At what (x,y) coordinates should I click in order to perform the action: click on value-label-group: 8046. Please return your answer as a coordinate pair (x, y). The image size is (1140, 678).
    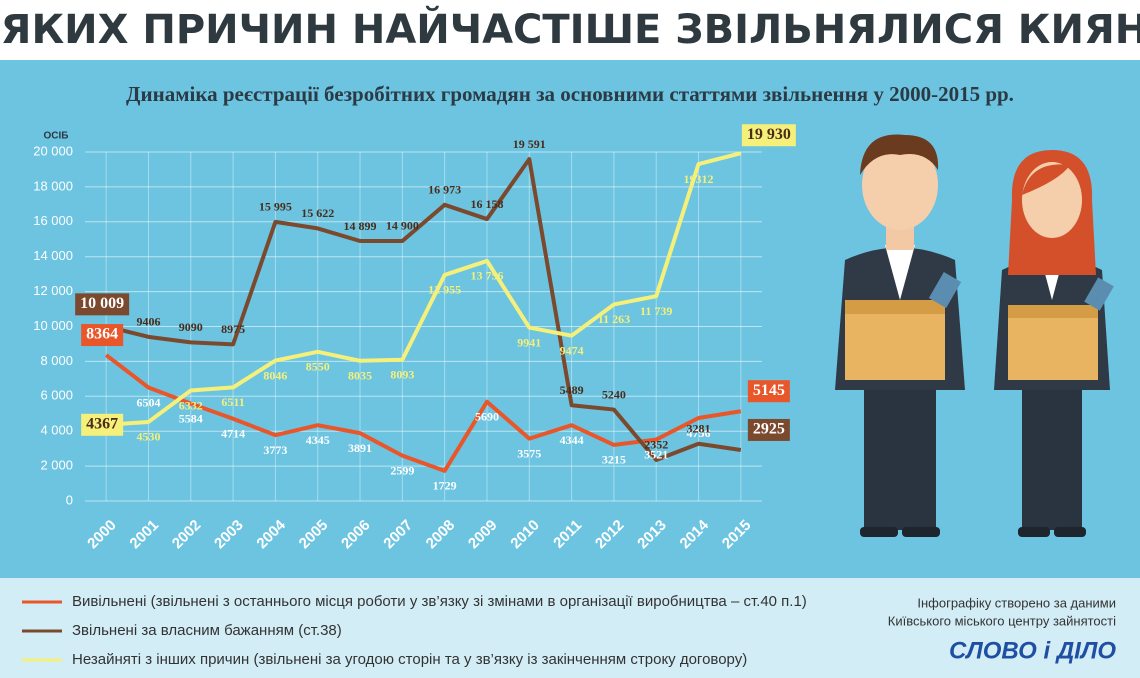
    Looking at the image, I should click on (275, 375).